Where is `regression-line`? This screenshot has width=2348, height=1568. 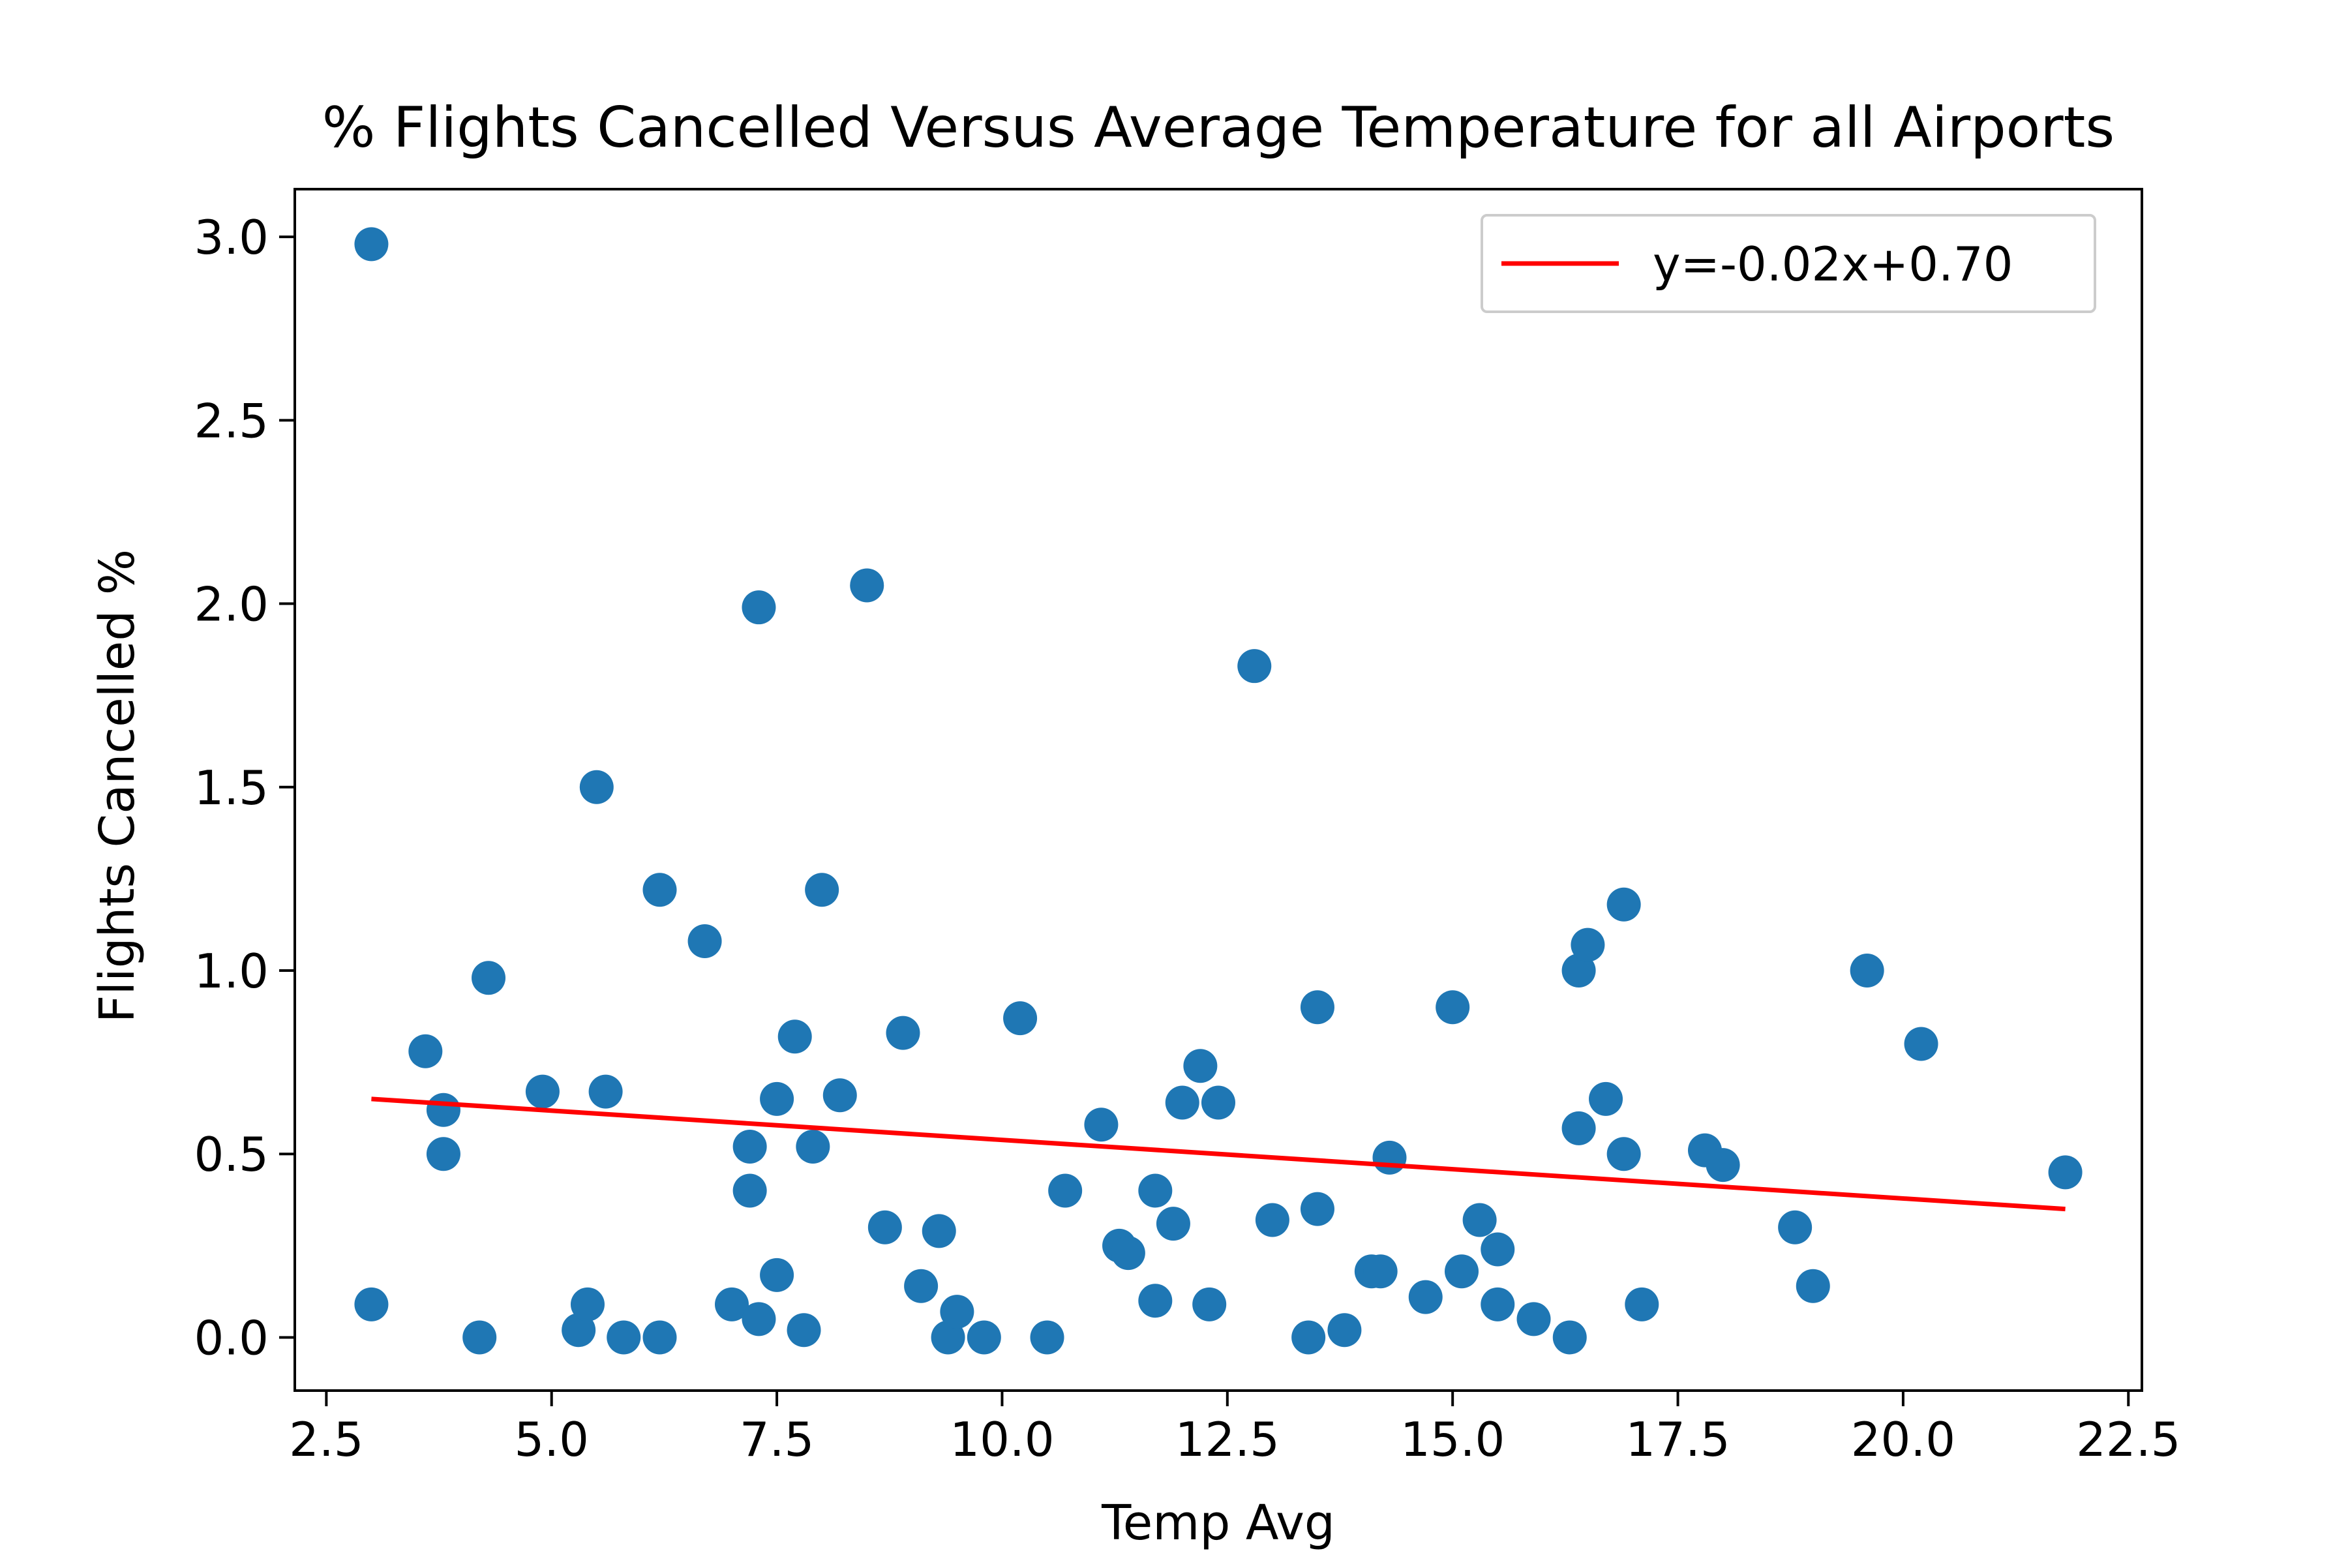 regression-line is located at coordinates (1219, 1154).